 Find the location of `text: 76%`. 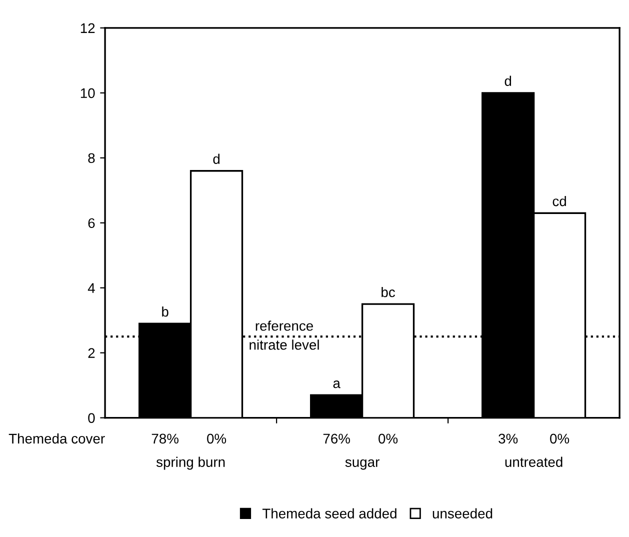

text: 76% is located at coordinates (336, 439).